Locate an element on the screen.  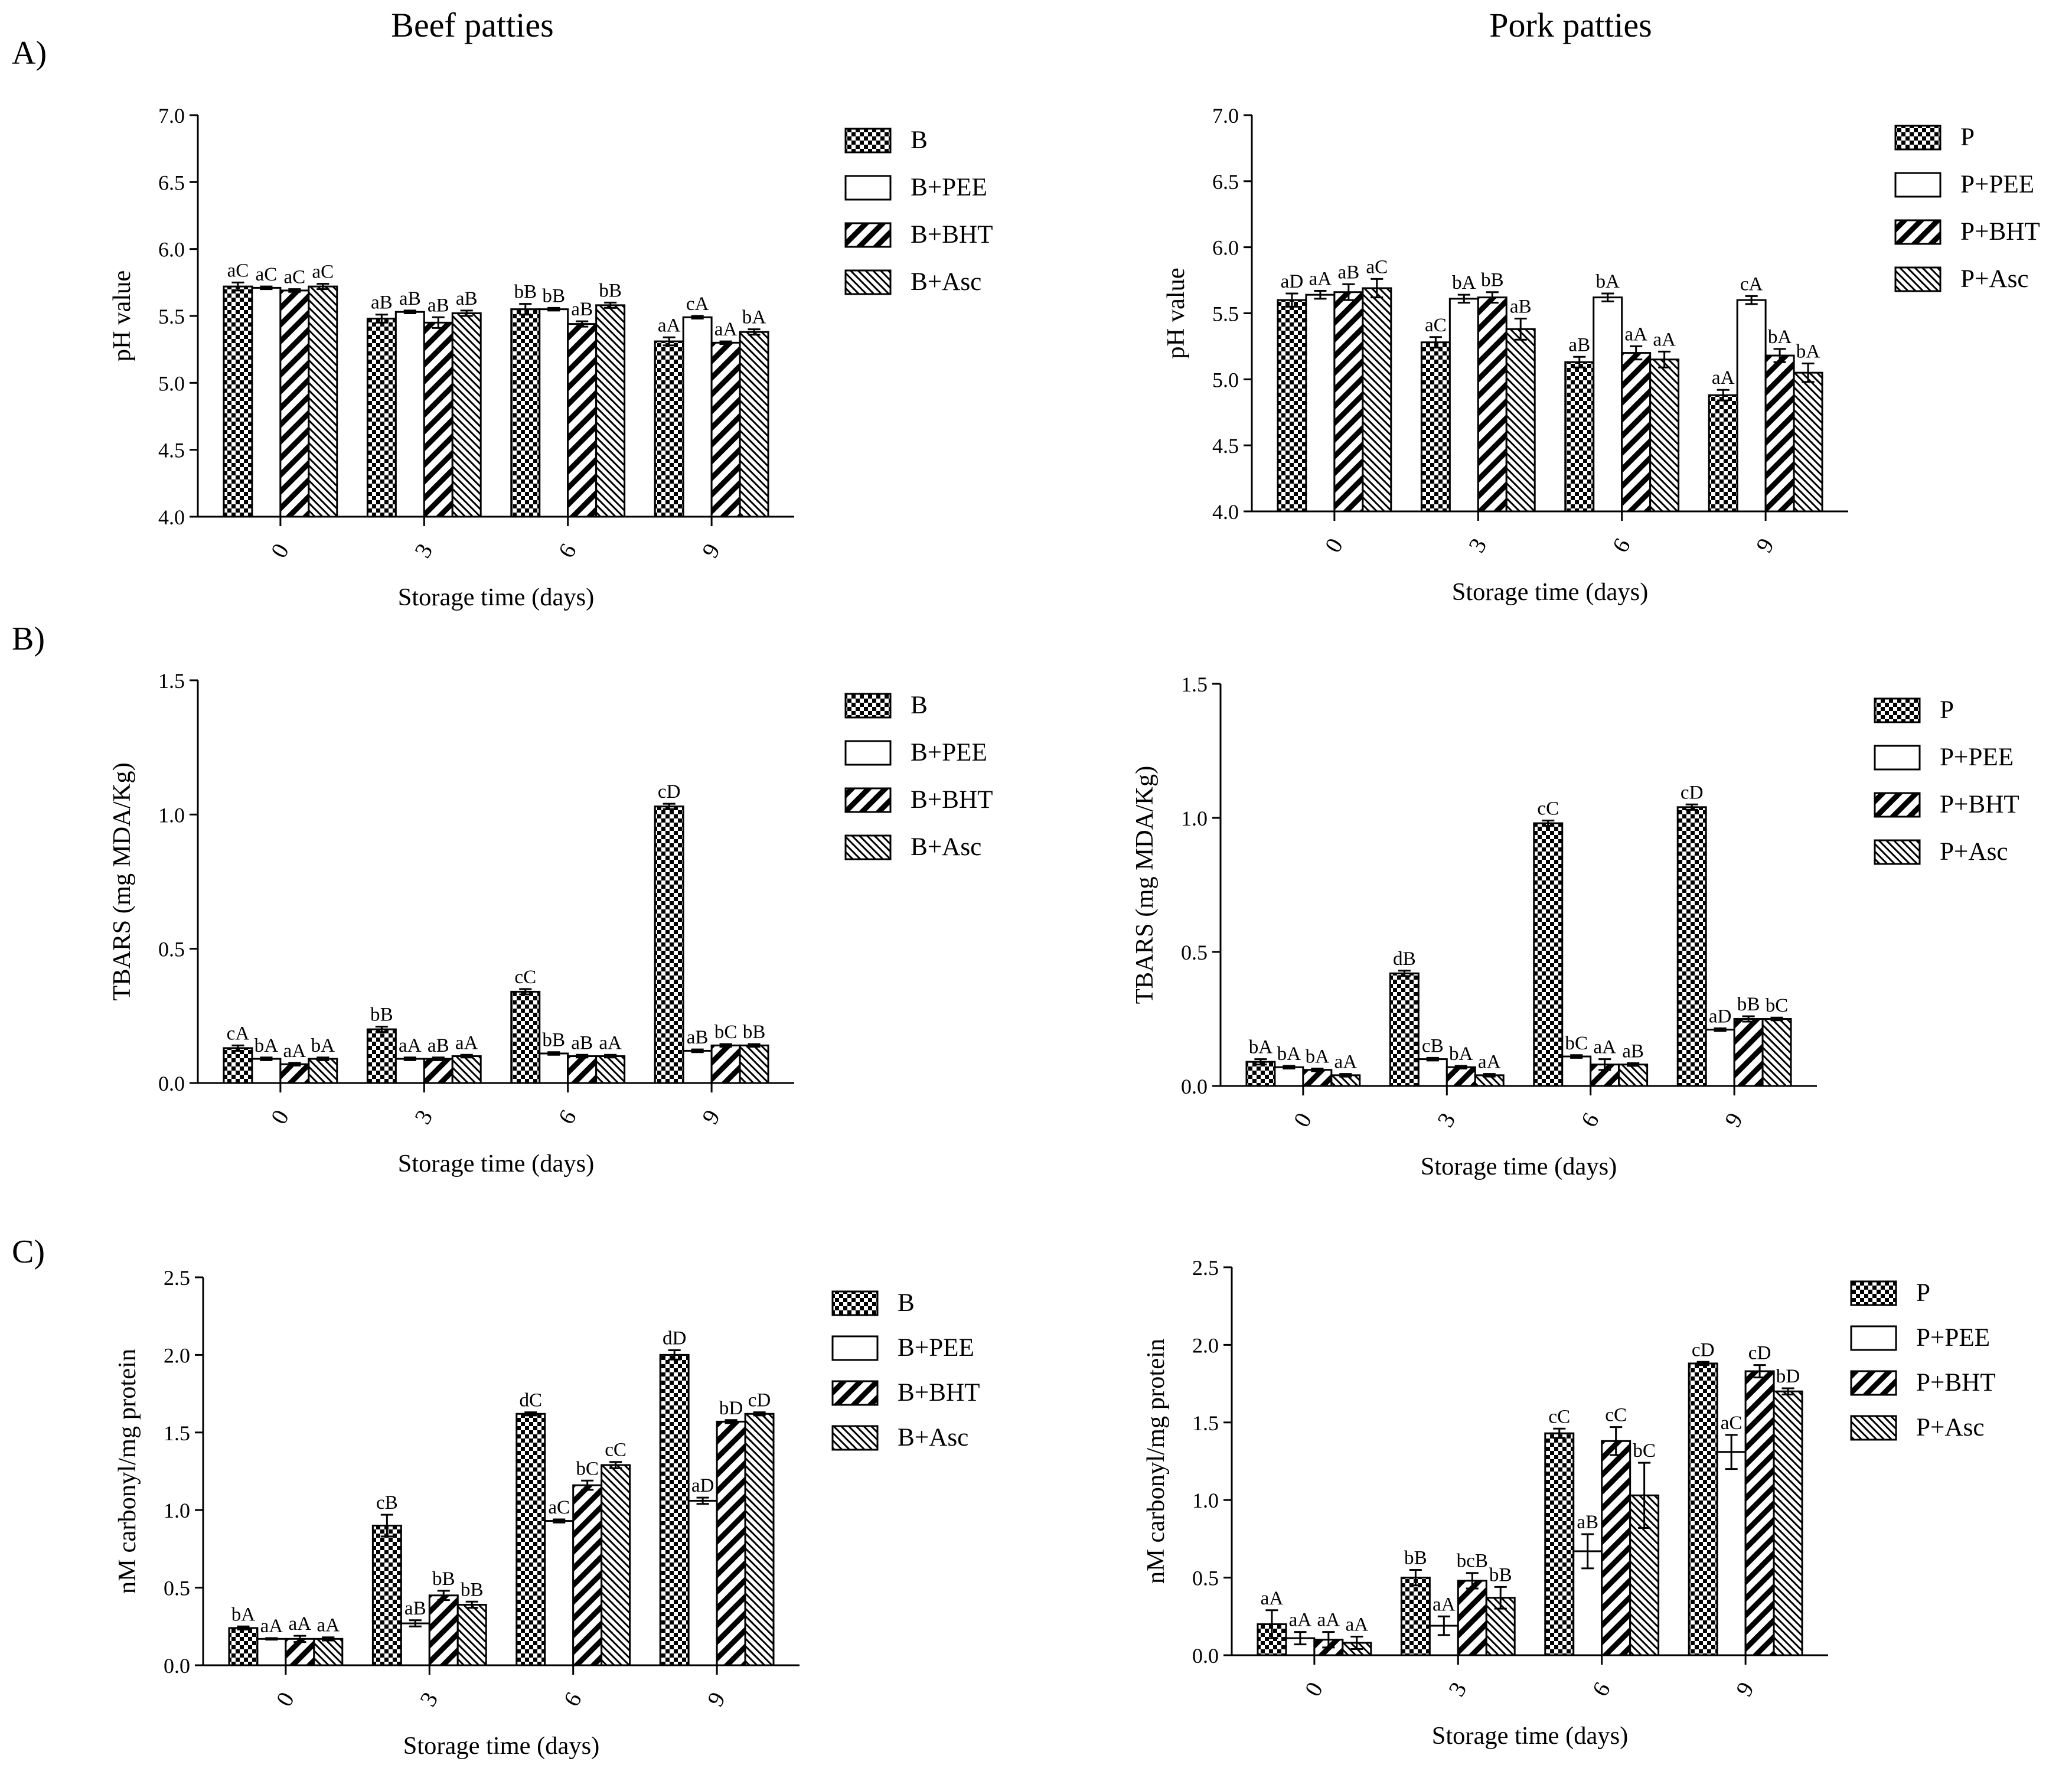
legend-label-series-b: P+PEE is located at coordinates (1997, 184).